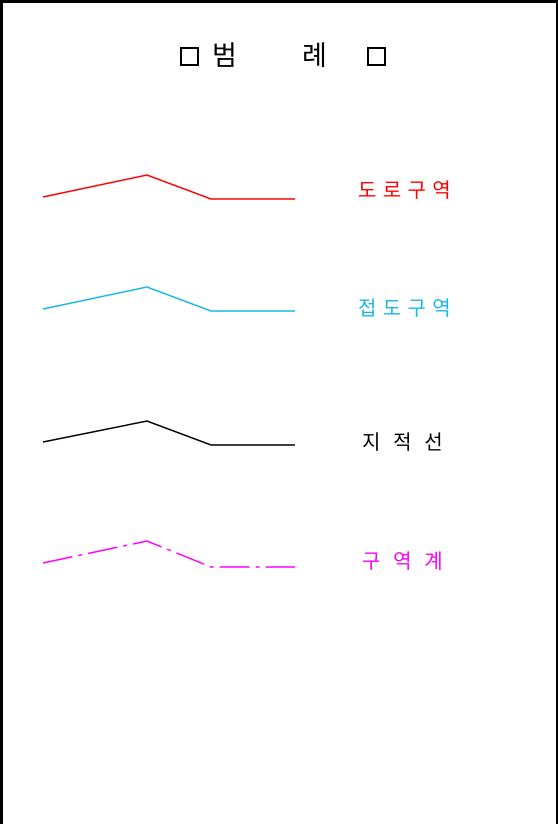  I want to click on legend-label-cadastral-line: 지 적 선, so click(402, 442).